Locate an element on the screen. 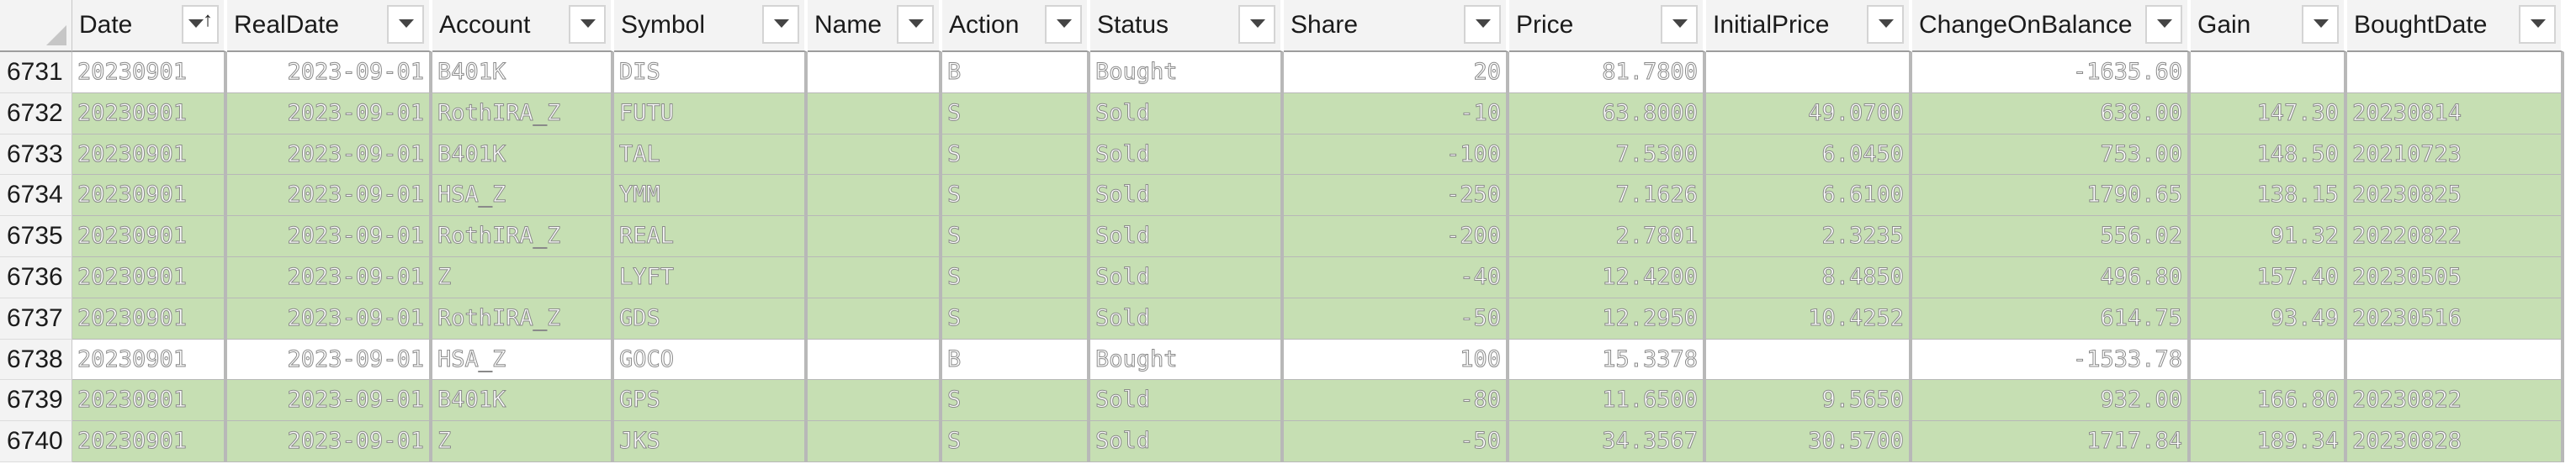  cell-symbol: GPS is located at coordinates (711, 401).